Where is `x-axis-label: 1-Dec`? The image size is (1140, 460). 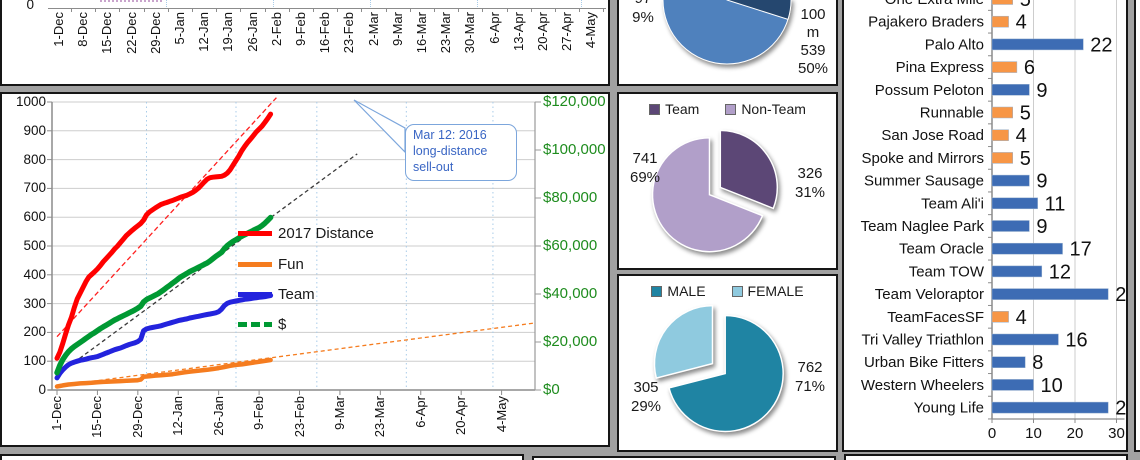 x-axis-label: 1-Dec is located at coordinates (58, 29).